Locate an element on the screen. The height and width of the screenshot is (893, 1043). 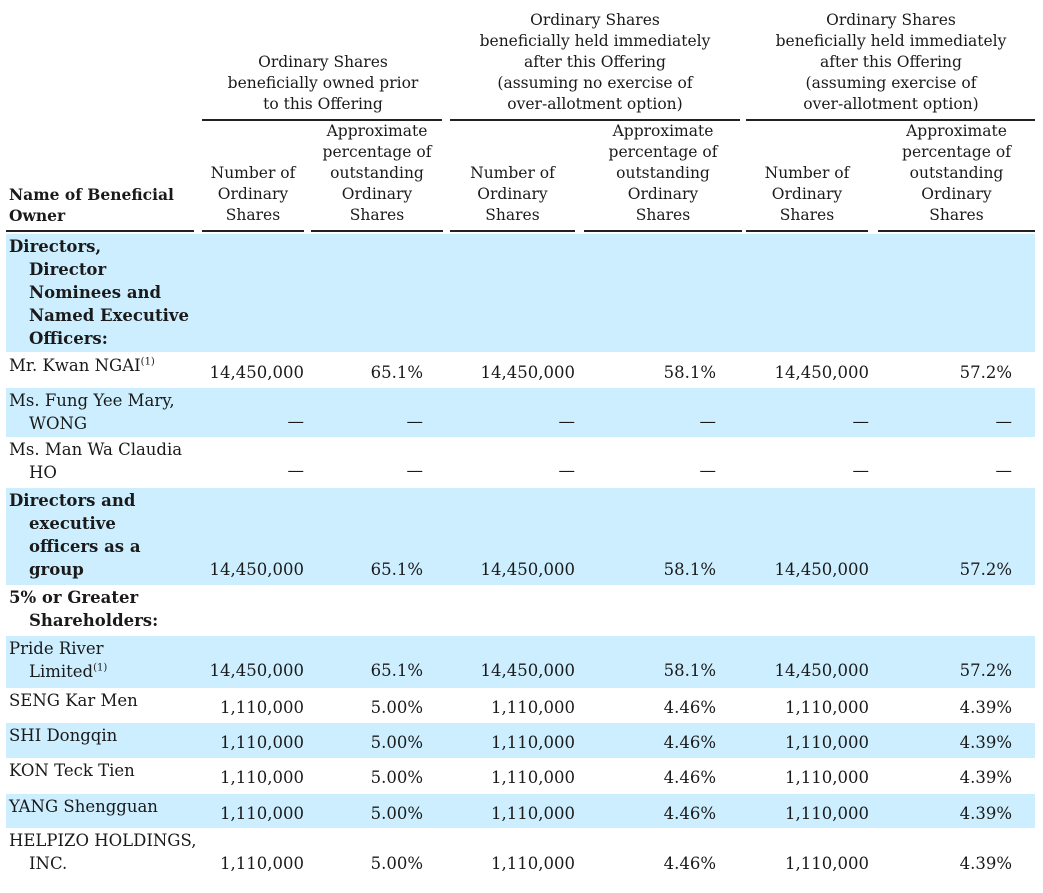
owner-name-text: SENG Kar Men is located at coordinates (73, 700).